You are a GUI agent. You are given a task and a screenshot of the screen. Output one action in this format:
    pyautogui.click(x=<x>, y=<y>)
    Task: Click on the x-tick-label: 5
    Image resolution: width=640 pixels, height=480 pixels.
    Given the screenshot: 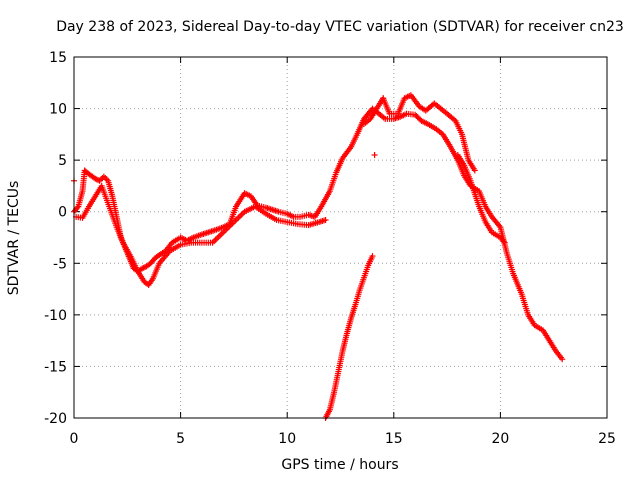 What is the action you would take?
    pyautogui.click(x=180, y=439)
    